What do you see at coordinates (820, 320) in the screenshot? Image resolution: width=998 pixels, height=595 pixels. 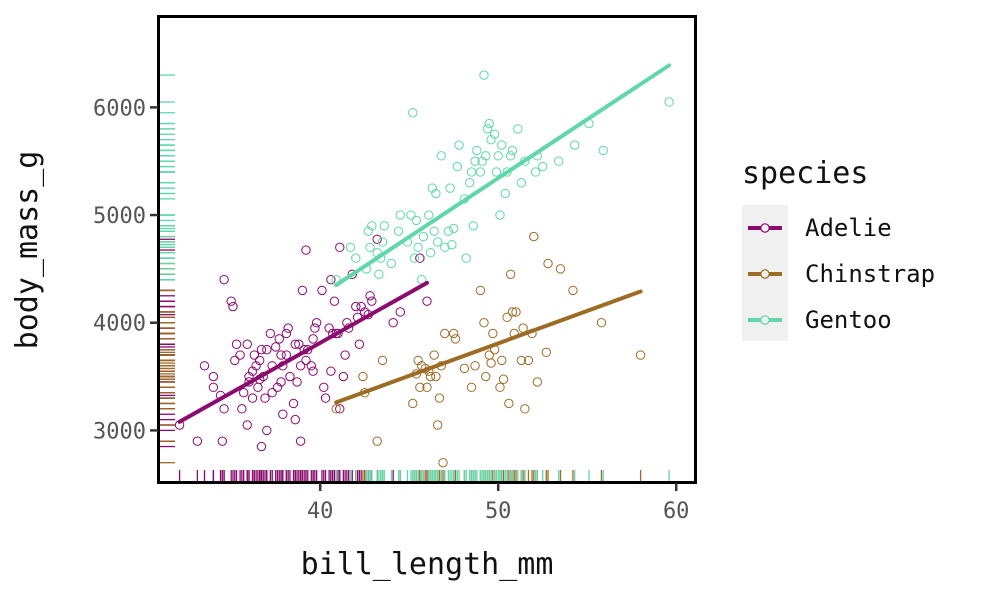 I see `legend-item-gentoo: Gentoo` at bounding box center [820, 320].